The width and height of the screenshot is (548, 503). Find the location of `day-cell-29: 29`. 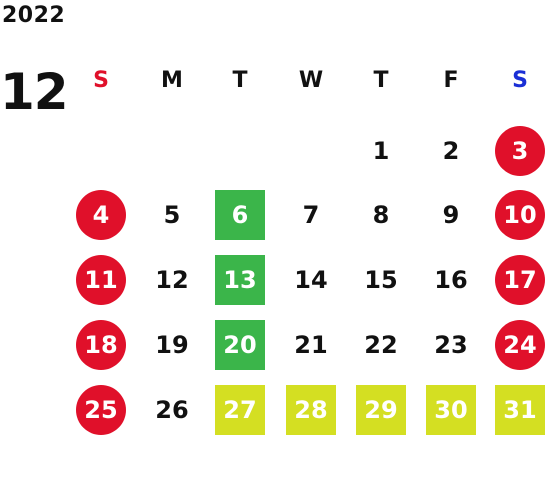

day-cell-29: 29 is located at coordinates (381, 410).